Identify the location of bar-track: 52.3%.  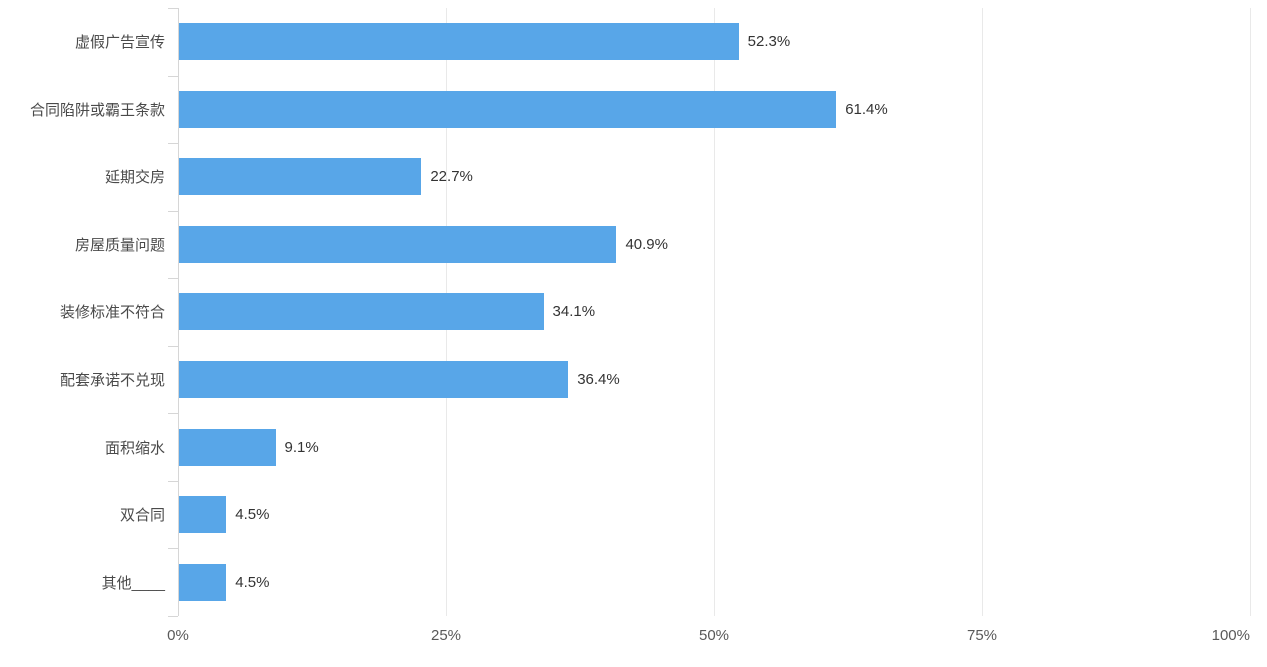
(714, 42).